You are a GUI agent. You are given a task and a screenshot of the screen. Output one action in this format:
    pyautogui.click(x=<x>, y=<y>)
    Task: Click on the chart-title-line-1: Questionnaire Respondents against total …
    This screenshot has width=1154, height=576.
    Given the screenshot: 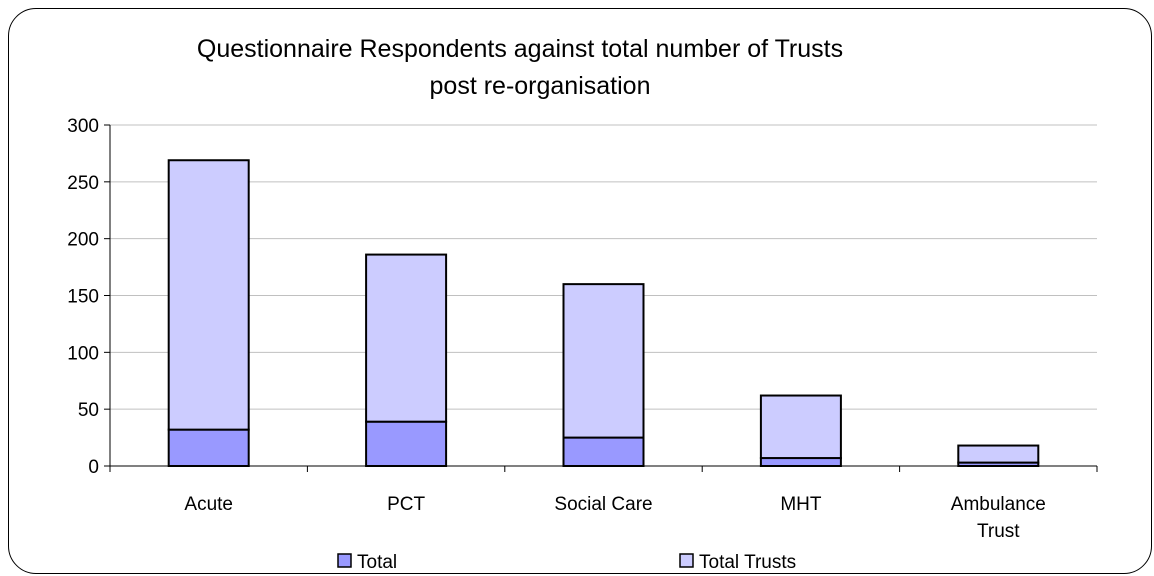 What is the action you would take?
    pyautogui.click(x=520, y=49)
    